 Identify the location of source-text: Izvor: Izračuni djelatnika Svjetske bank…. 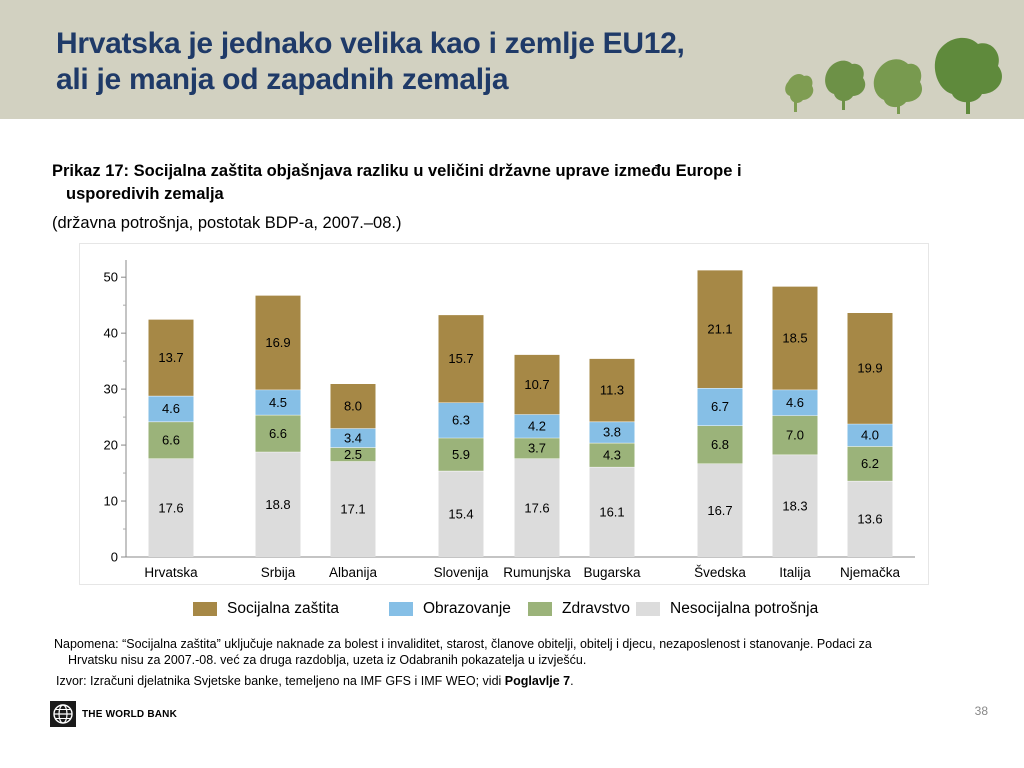
(315, 681).